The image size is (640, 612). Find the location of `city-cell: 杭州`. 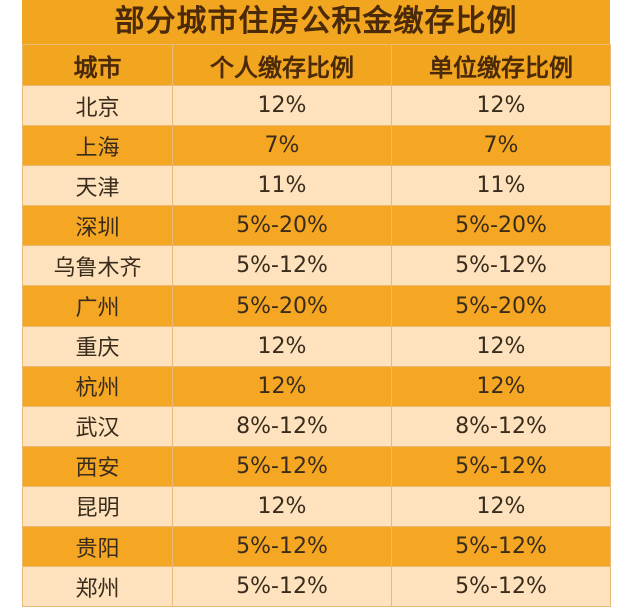

city-cell: 杭州 is located at coordinates (97, 386).